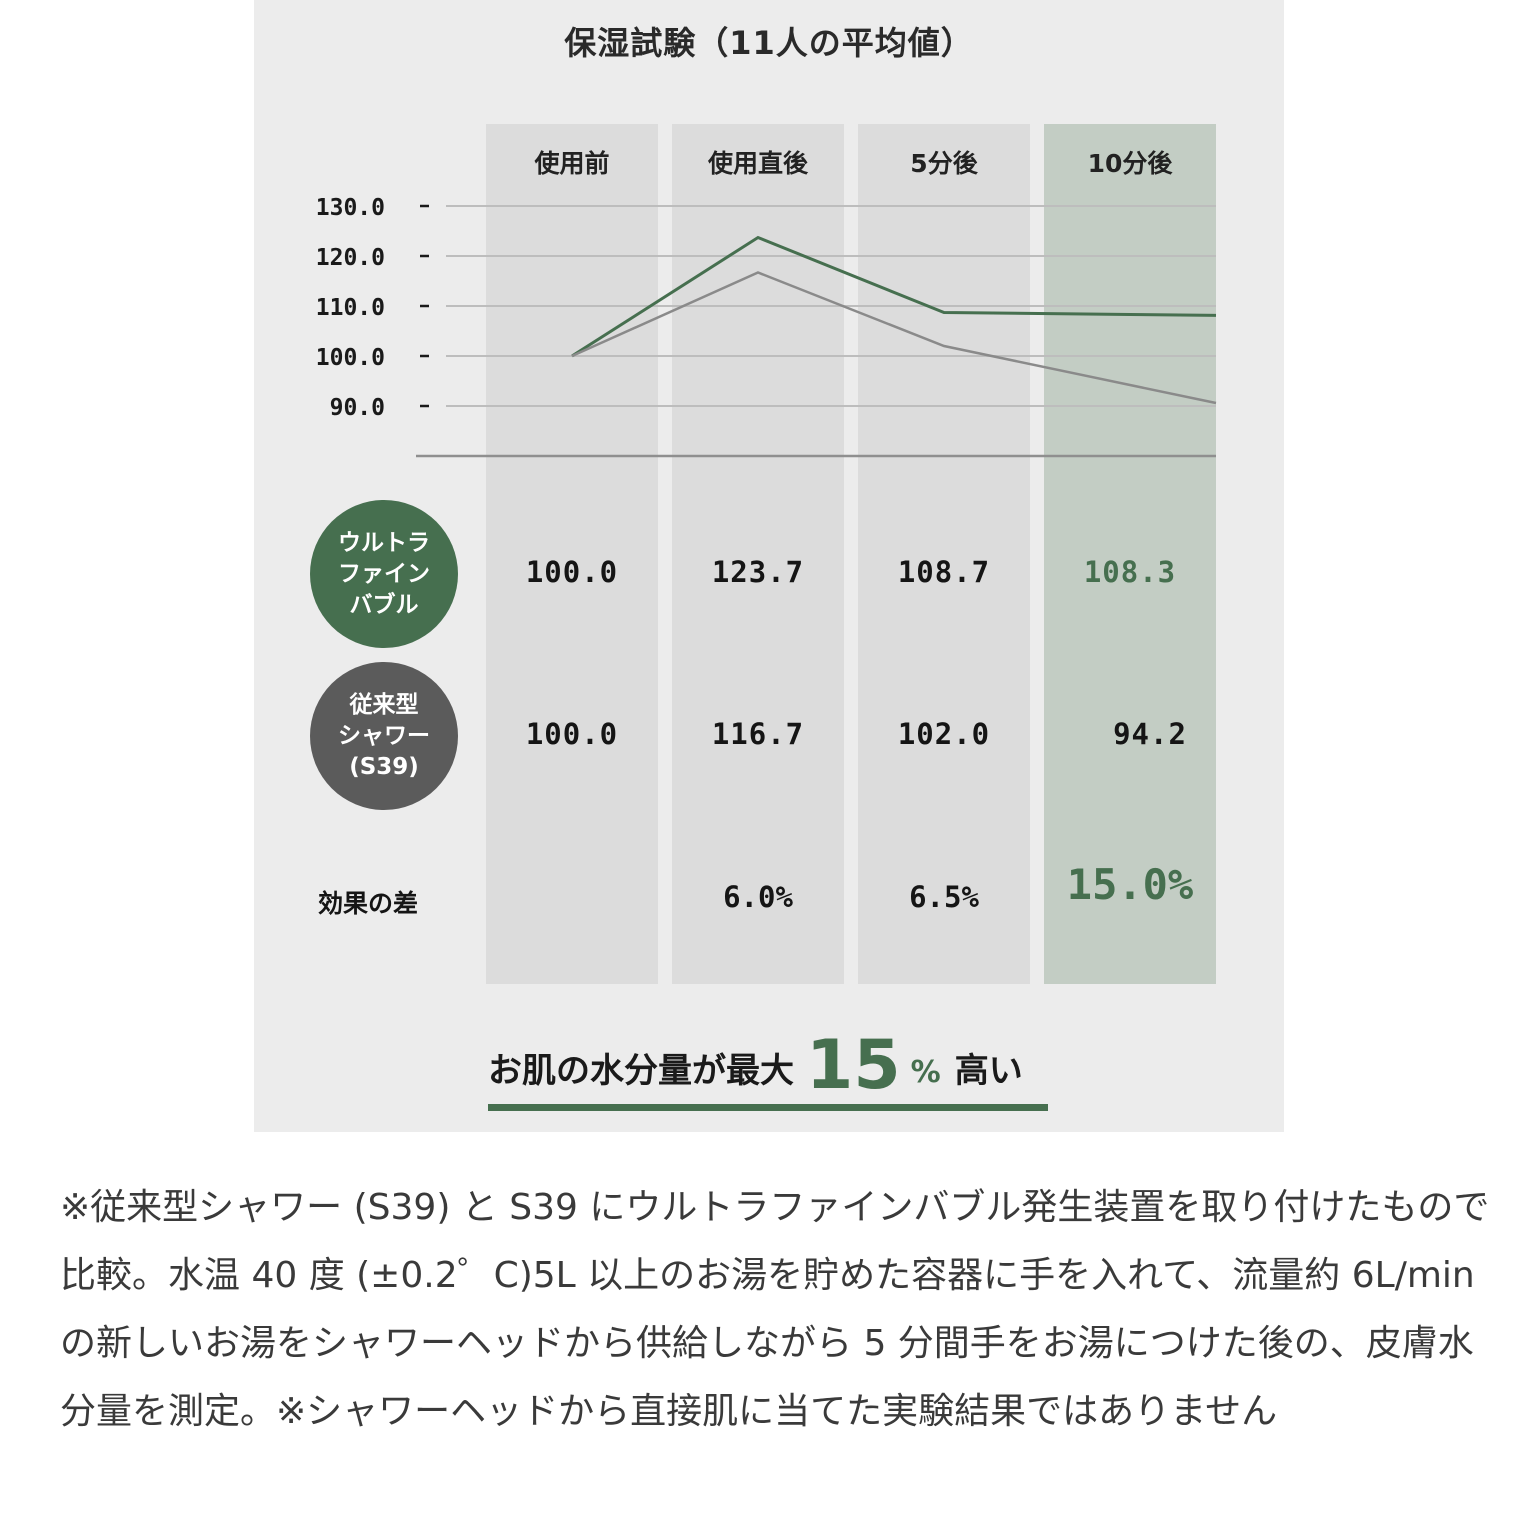 This screenshot has height=1536, width=1536. What do you see at coordinates (944, 163) in the screenshot?
I see `column-header-5min: 5分後` at bounding box center [944, 163].